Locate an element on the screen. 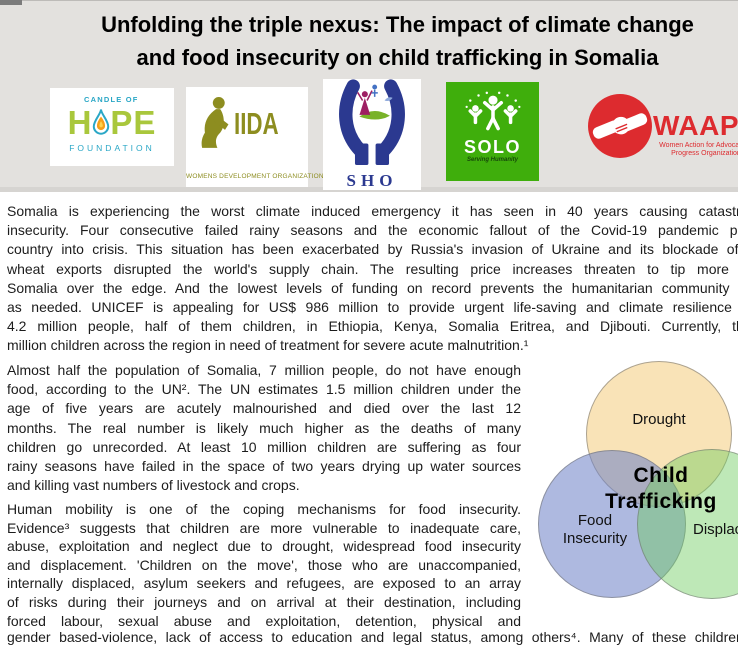 The height and width of the screenshot is (647, 738). iida-acronym: IIDA is located at coordinates (256, 123).